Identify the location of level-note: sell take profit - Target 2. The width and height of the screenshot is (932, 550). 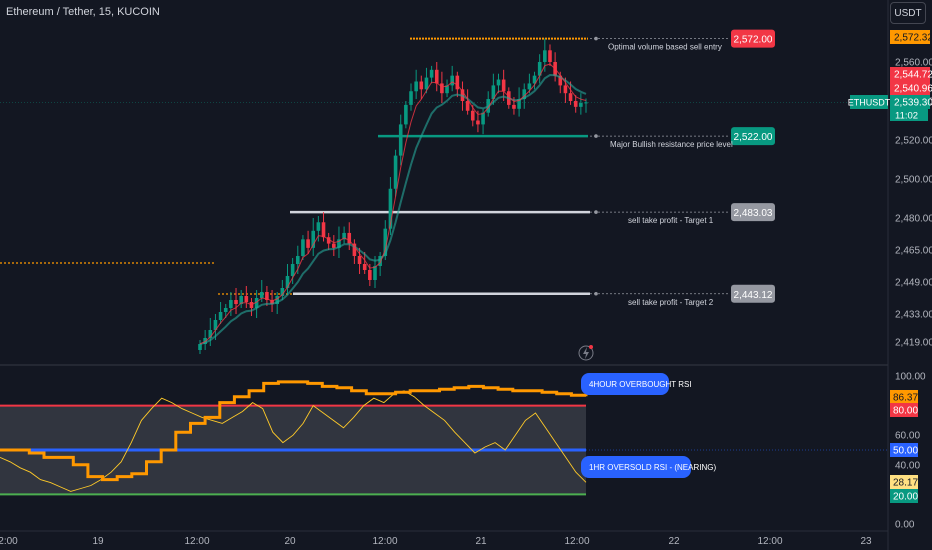
(671, 302).